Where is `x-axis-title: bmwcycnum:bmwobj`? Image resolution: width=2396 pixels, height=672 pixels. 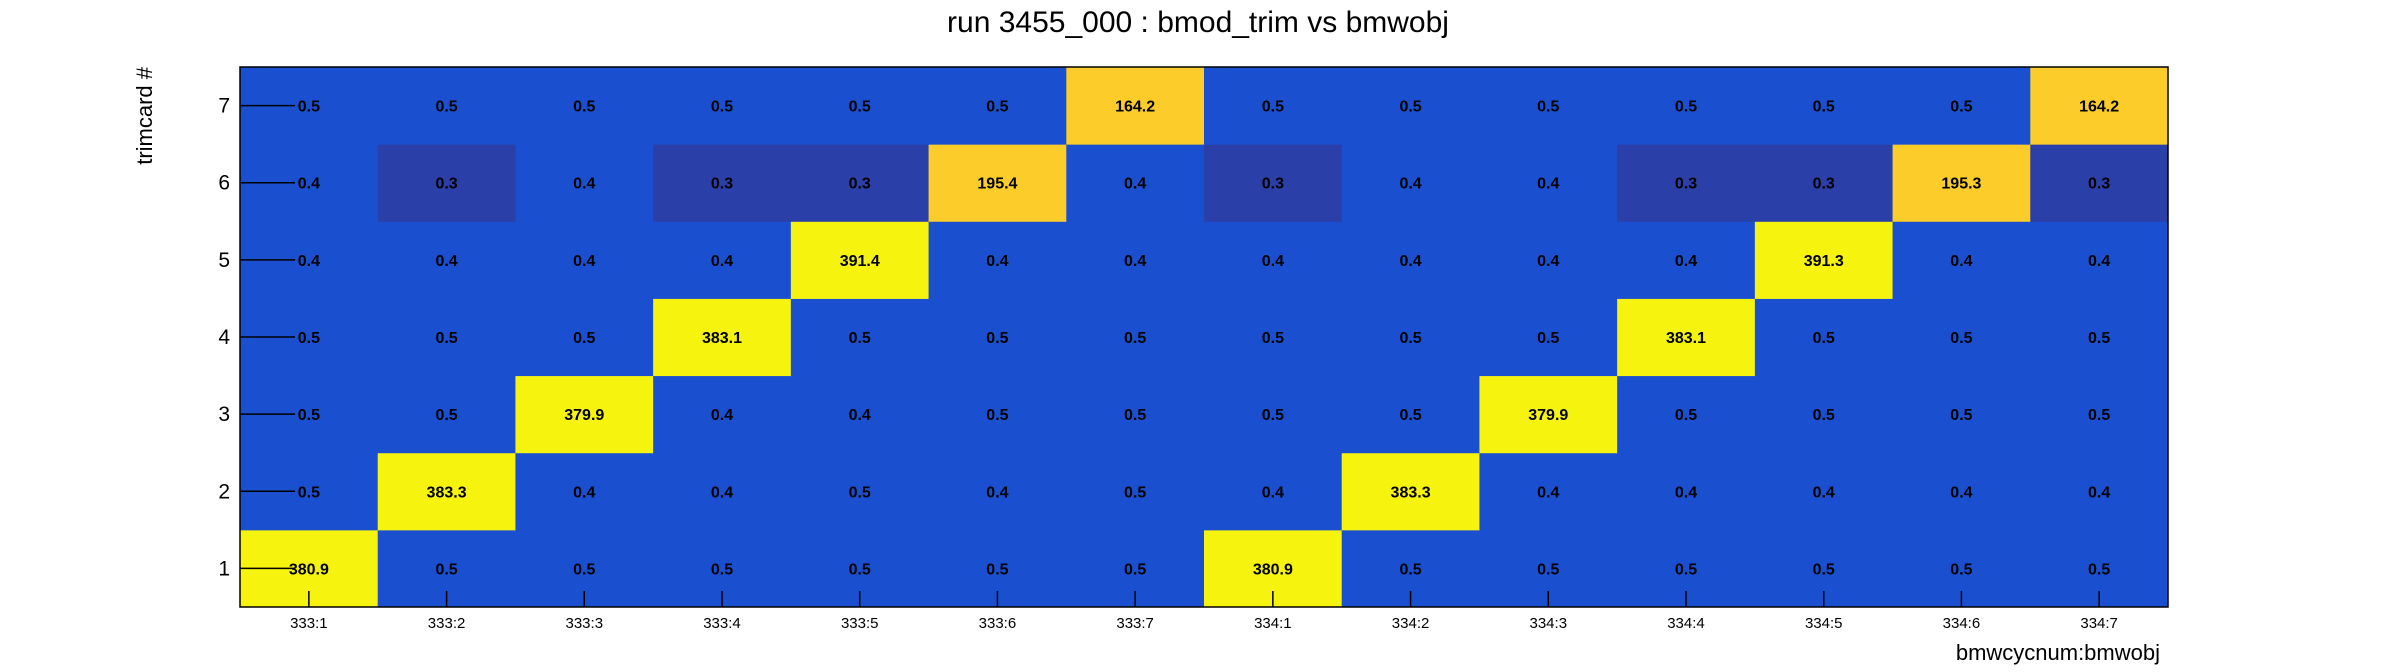
x-axis-title: bmwcycnum:bmwobj is located at coordinates (2058, 652).